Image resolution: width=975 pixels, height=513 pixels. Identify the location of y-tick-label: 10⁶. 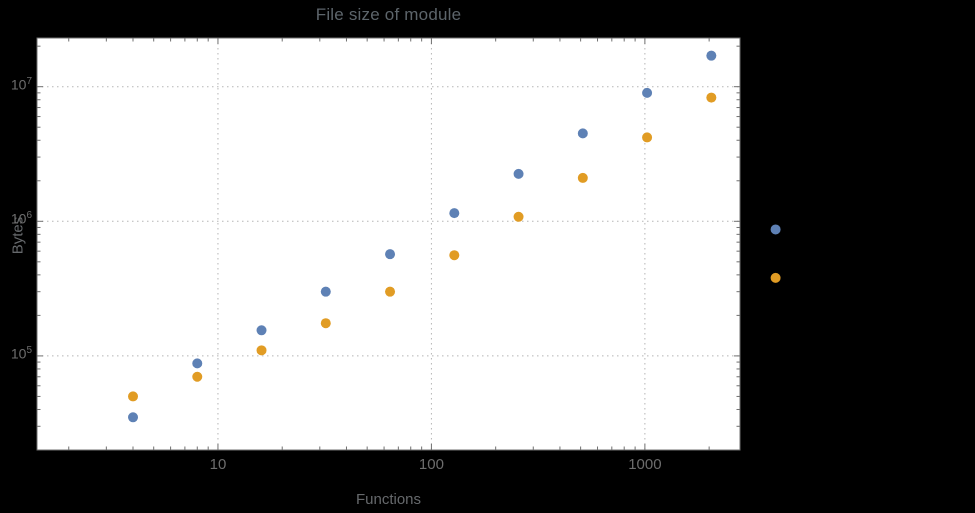
(21, 218).